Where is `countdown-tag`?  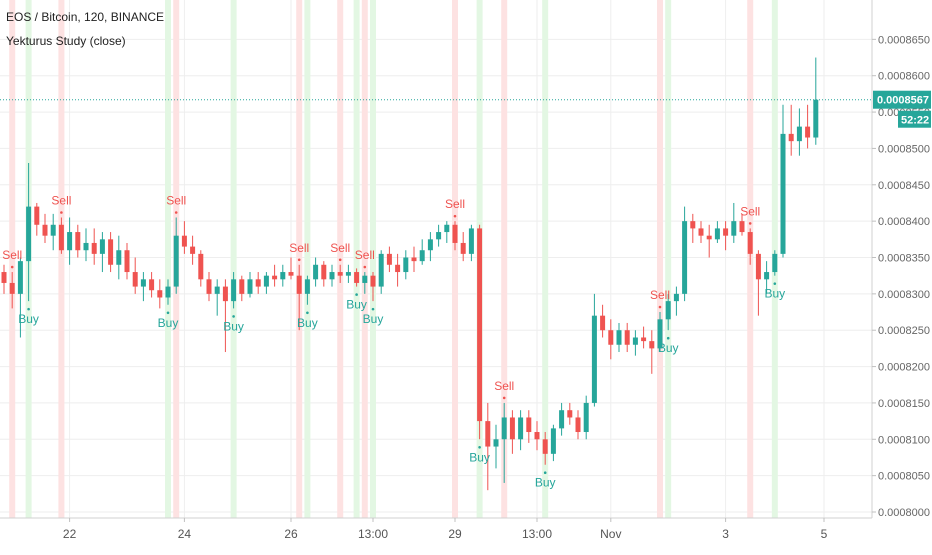 countdown-tag is located at coordinates (914, 119).